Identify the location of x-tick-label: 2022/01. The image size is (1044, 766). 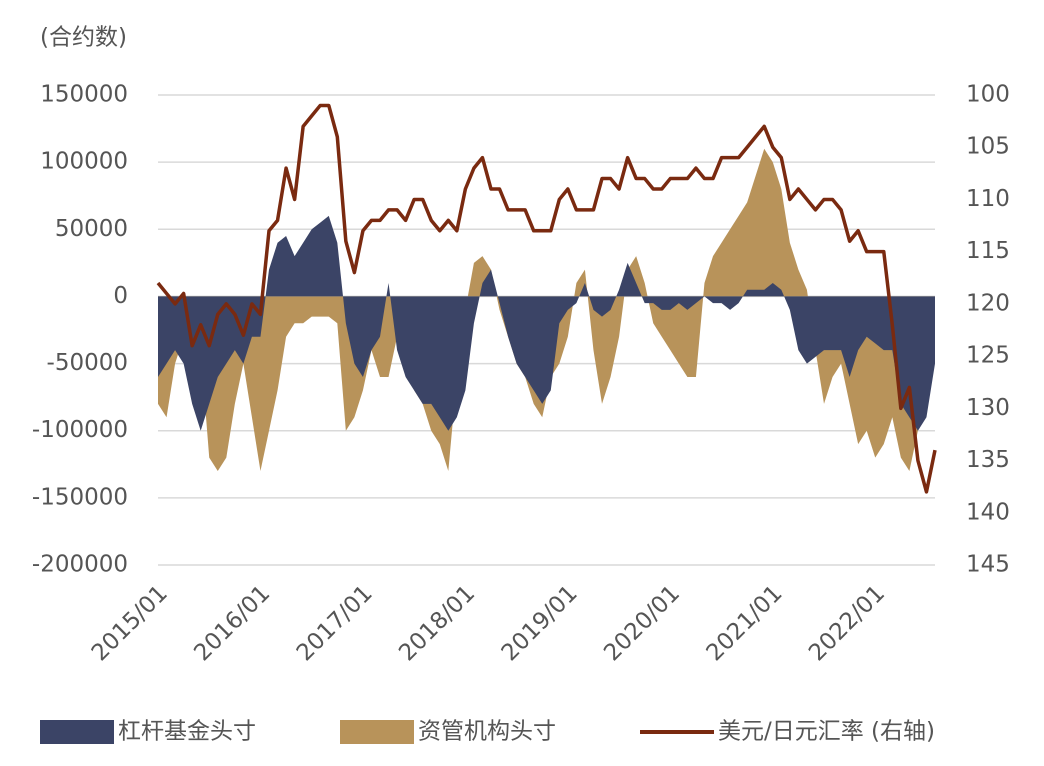
(847, 623).